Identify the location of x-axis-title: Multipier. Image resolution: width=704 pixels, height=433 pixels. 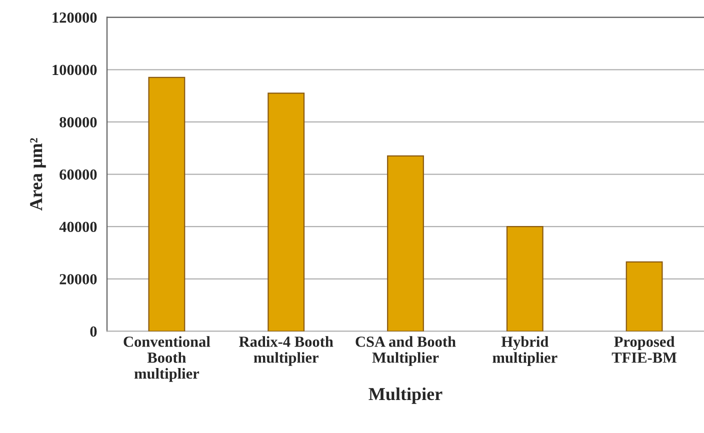
(405, 395).